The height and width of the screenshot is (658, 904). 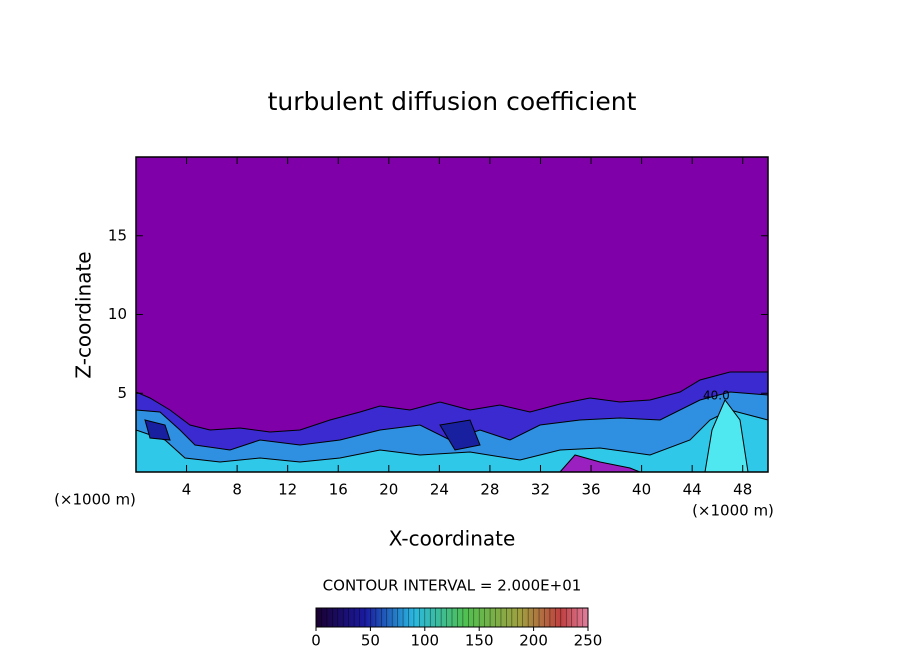 What do you see at coordinates (590, 490) in the screenshot?
I see `x-tick-label: 36` at bounding box center [590, 490].